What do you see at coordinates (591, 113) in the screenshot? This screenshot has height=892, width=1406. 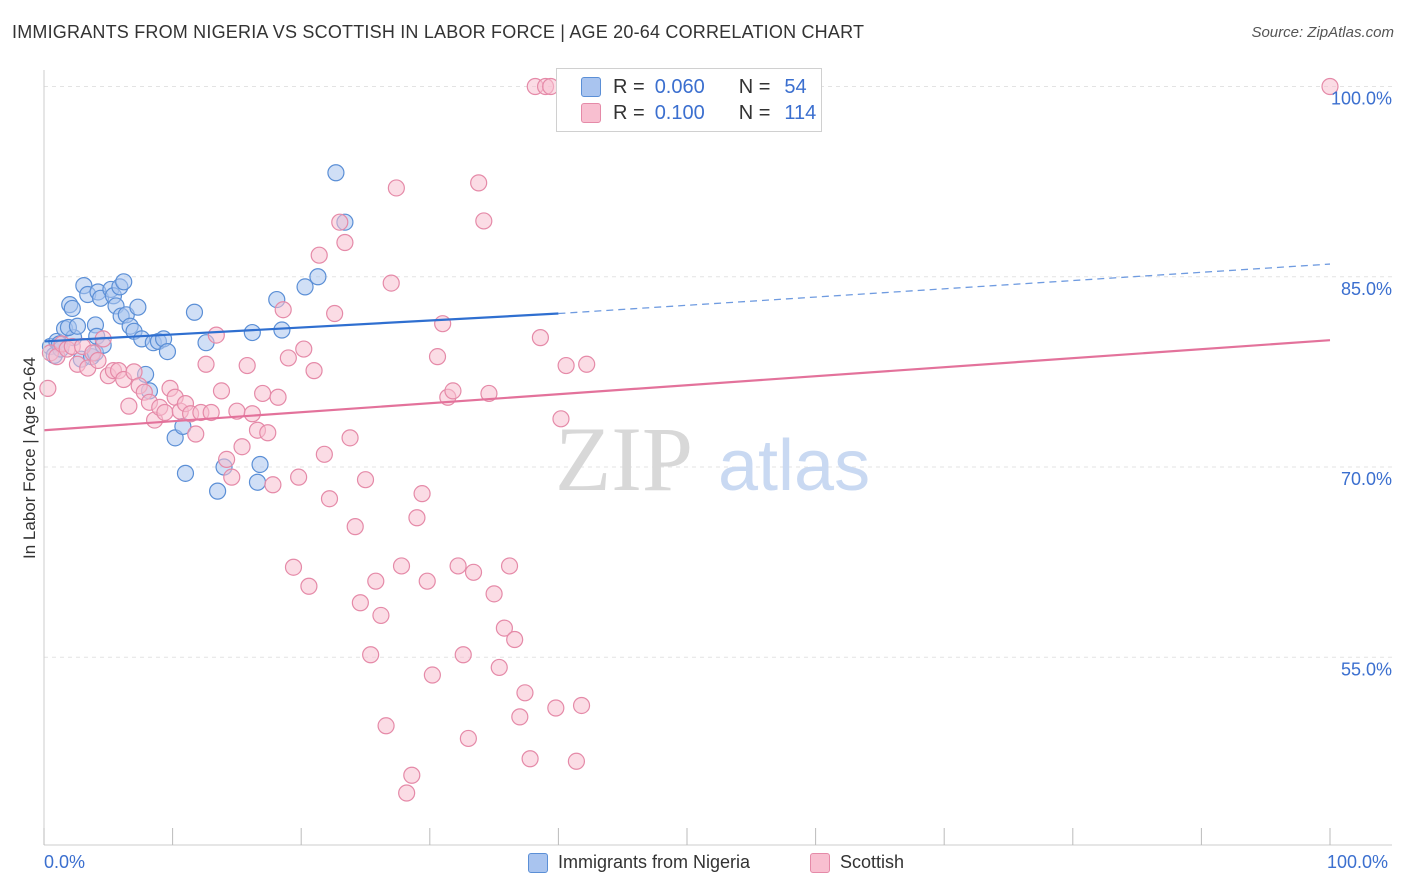 I see `legend-swatch-scottish` at bounding box center [591, 113].